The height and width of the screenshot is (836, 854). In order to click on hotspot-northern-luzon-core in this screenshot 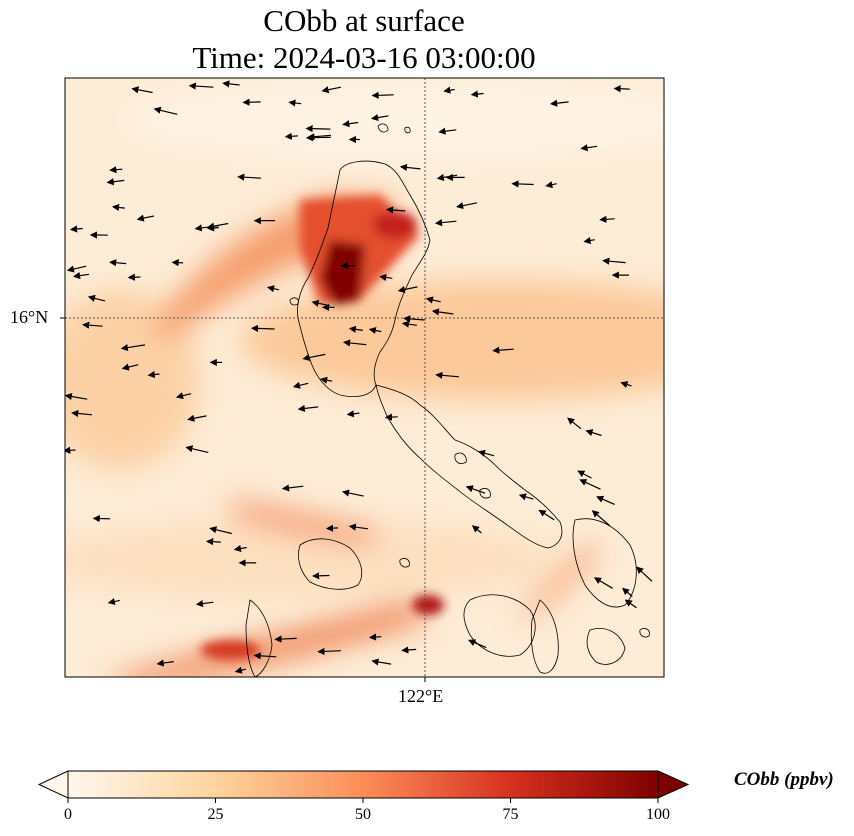, I will do `click(342, 272)`.